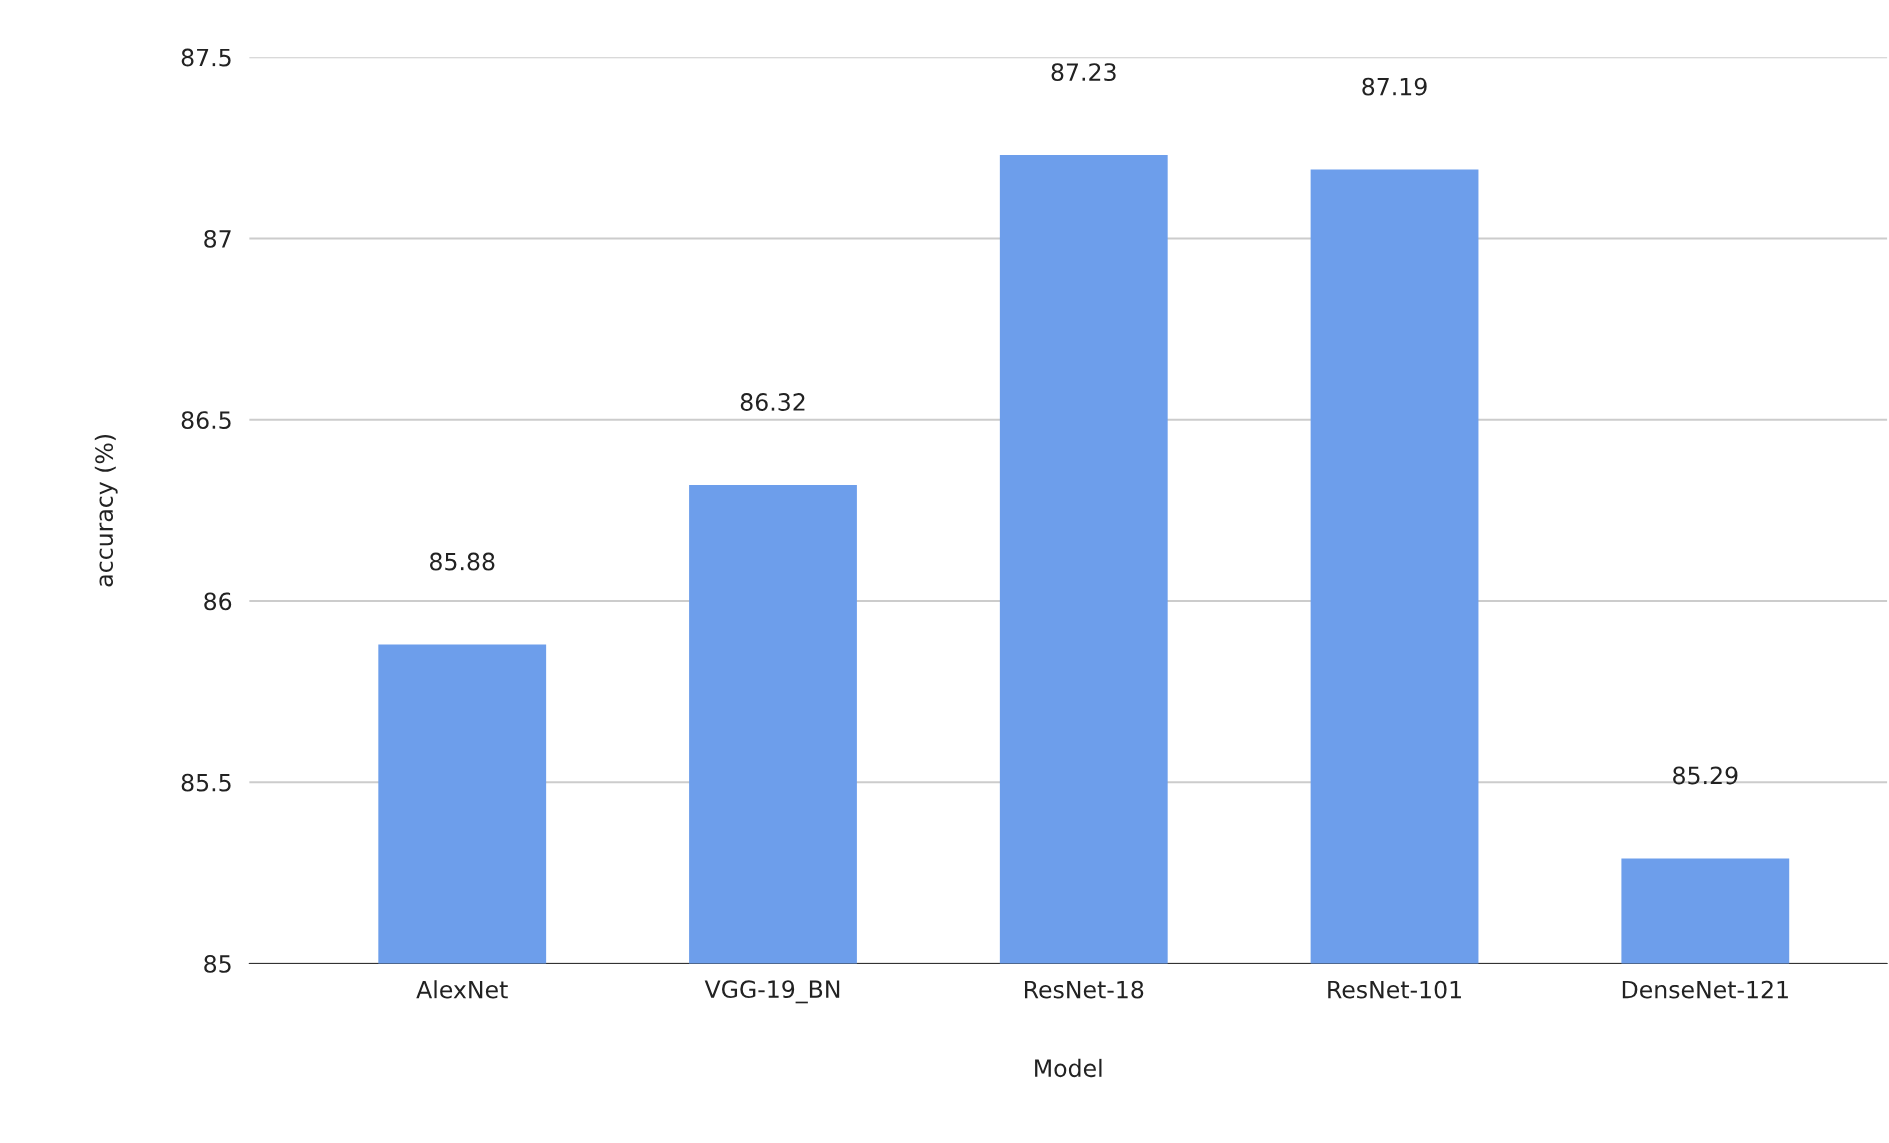 This screenshot has height=1143, width=1889. What do you see at coordinates (206, 782) in the screenshot?
I see `y-tick-label: 85.5` at bounding box center [206, 782].